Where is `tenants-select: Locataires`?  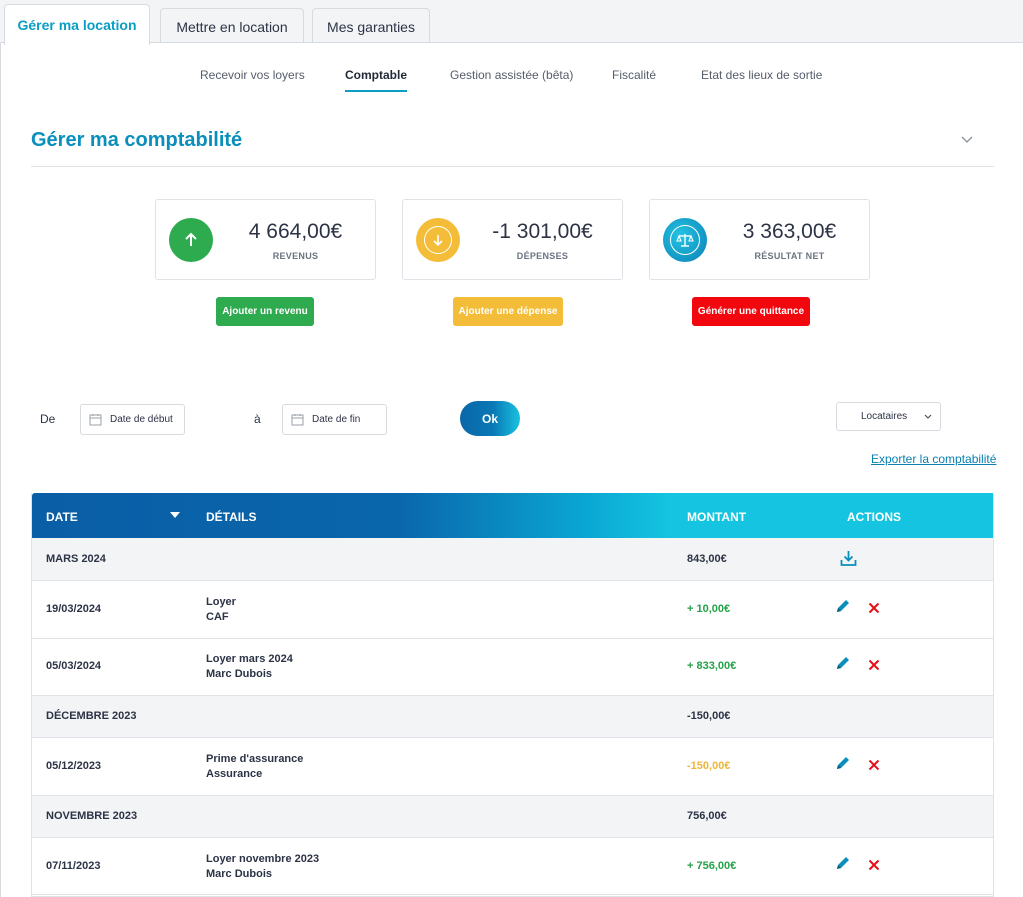 tenants-select: Locataires is located at coordinates (888, 416).